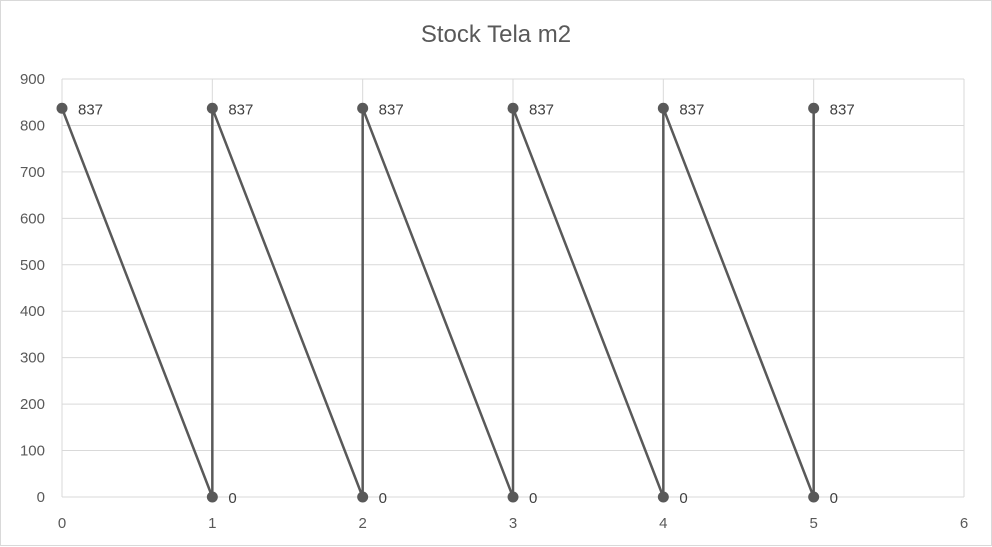 This screenshot has height=547, width=992. Describe the element at coordinates (32, 218) in the screenshot. I see `y-tick-label: 600` at that location.